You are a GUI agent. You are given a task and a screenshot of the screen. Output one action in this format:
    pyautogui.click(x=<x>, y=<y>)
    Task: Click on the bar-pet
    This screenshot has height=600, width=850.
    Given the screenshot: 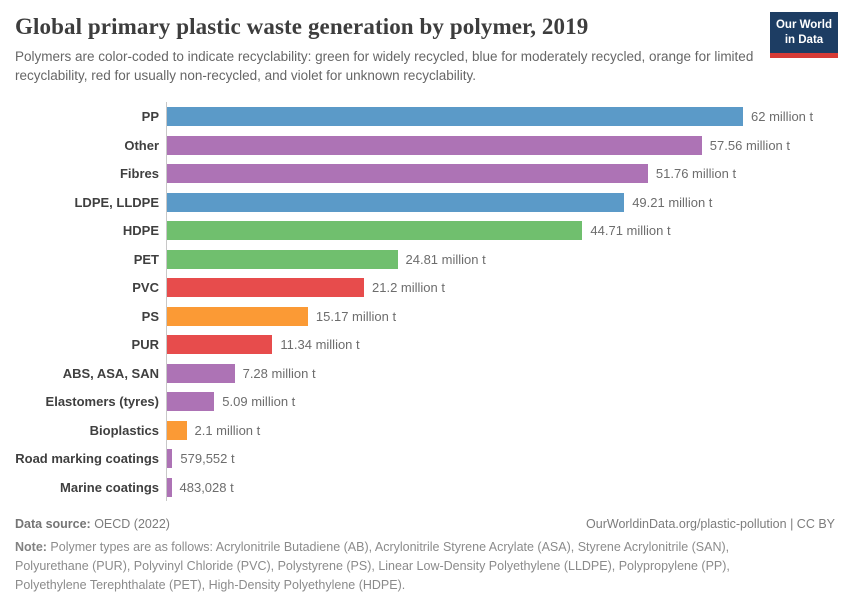 What is the action you would take?
    pyautogui.click(x=282, y=259)
    